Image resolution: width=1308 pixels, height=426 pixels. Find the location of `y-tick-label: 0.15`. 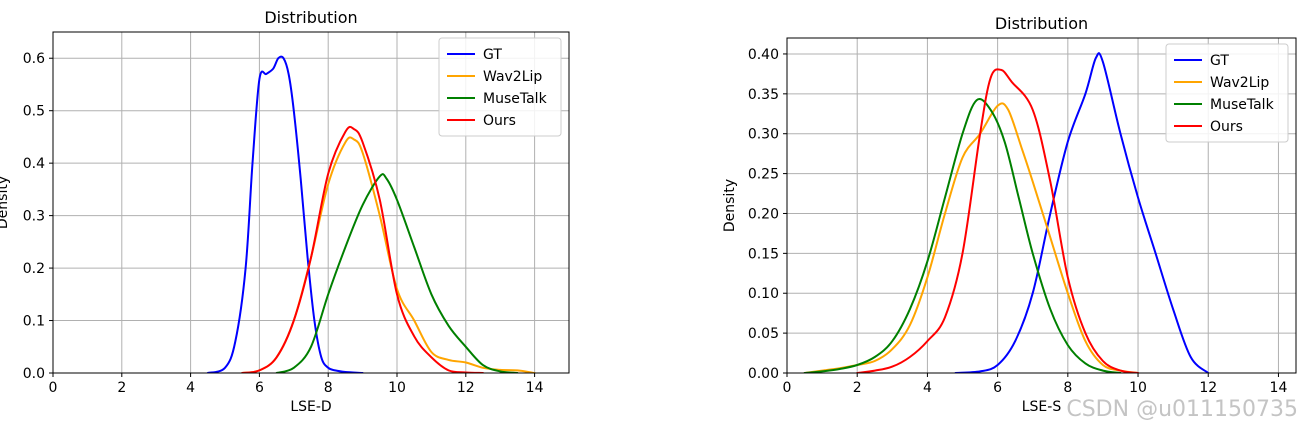

y-tick-label: 0.15 is located at coordinates (763, 254).